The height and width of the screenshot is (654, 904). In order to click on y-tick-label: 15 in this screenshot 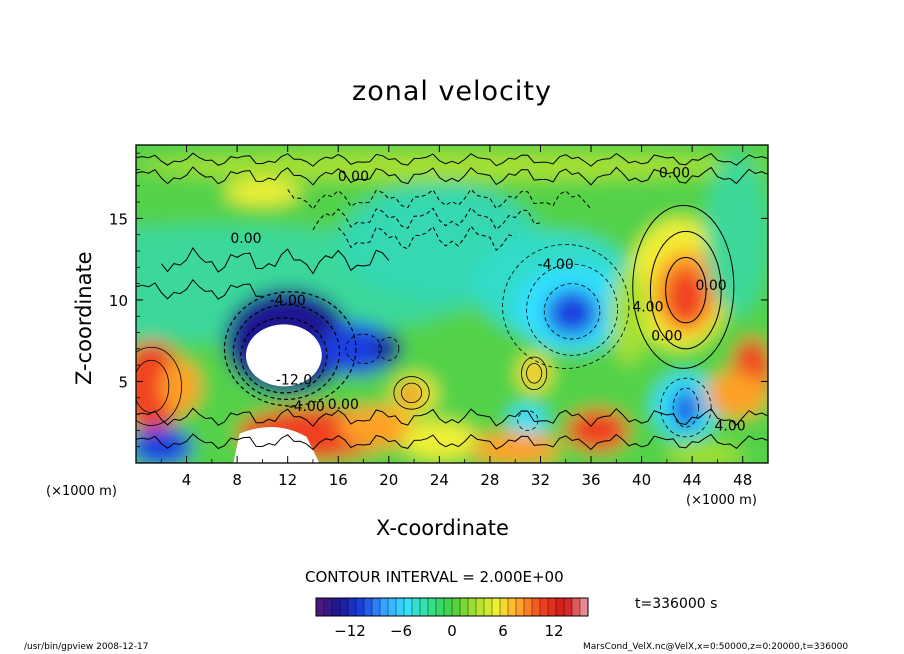, I will do `click(118, 219)`.